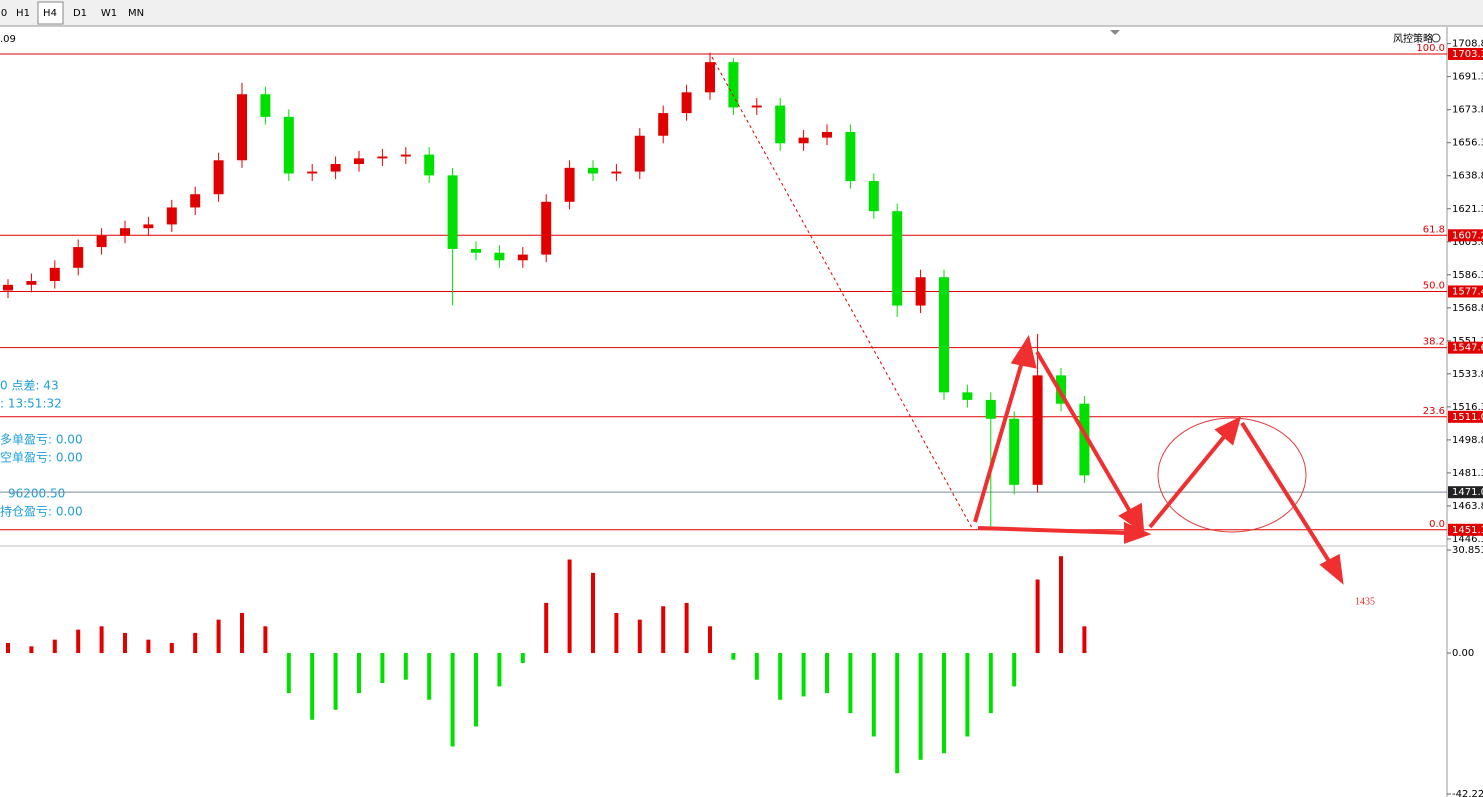 This screenshot has height=797, width=1483. Describe the element at coordinates (1467, 235) in the screenshot. I see `fib-price-label: 1607.24` at that location.